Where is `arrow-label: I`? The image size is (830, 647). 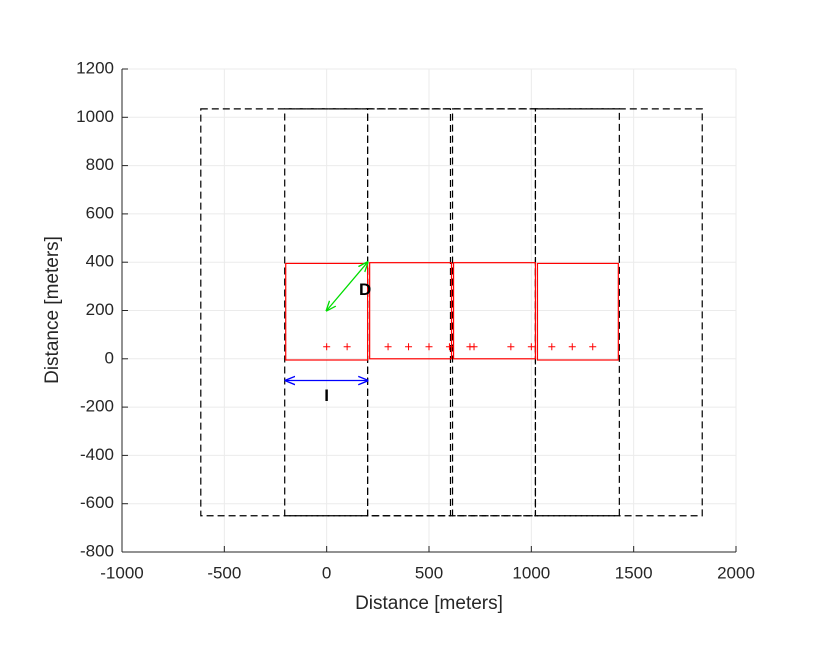 arrow-label: I is located at coordinates (326, 395).